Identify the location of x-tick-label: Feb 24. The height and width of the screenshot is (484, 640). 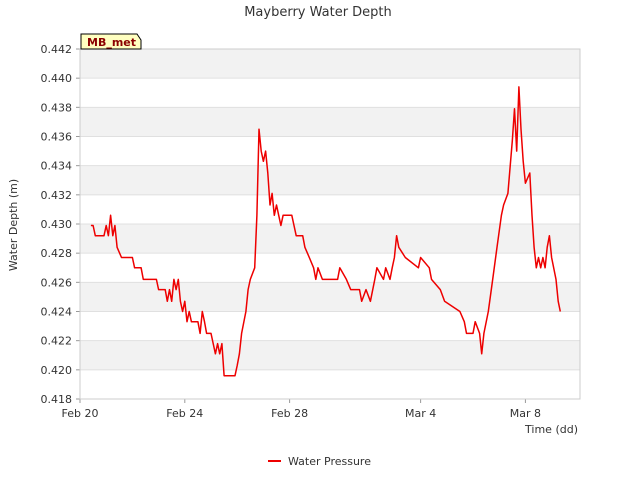
(184, 413).